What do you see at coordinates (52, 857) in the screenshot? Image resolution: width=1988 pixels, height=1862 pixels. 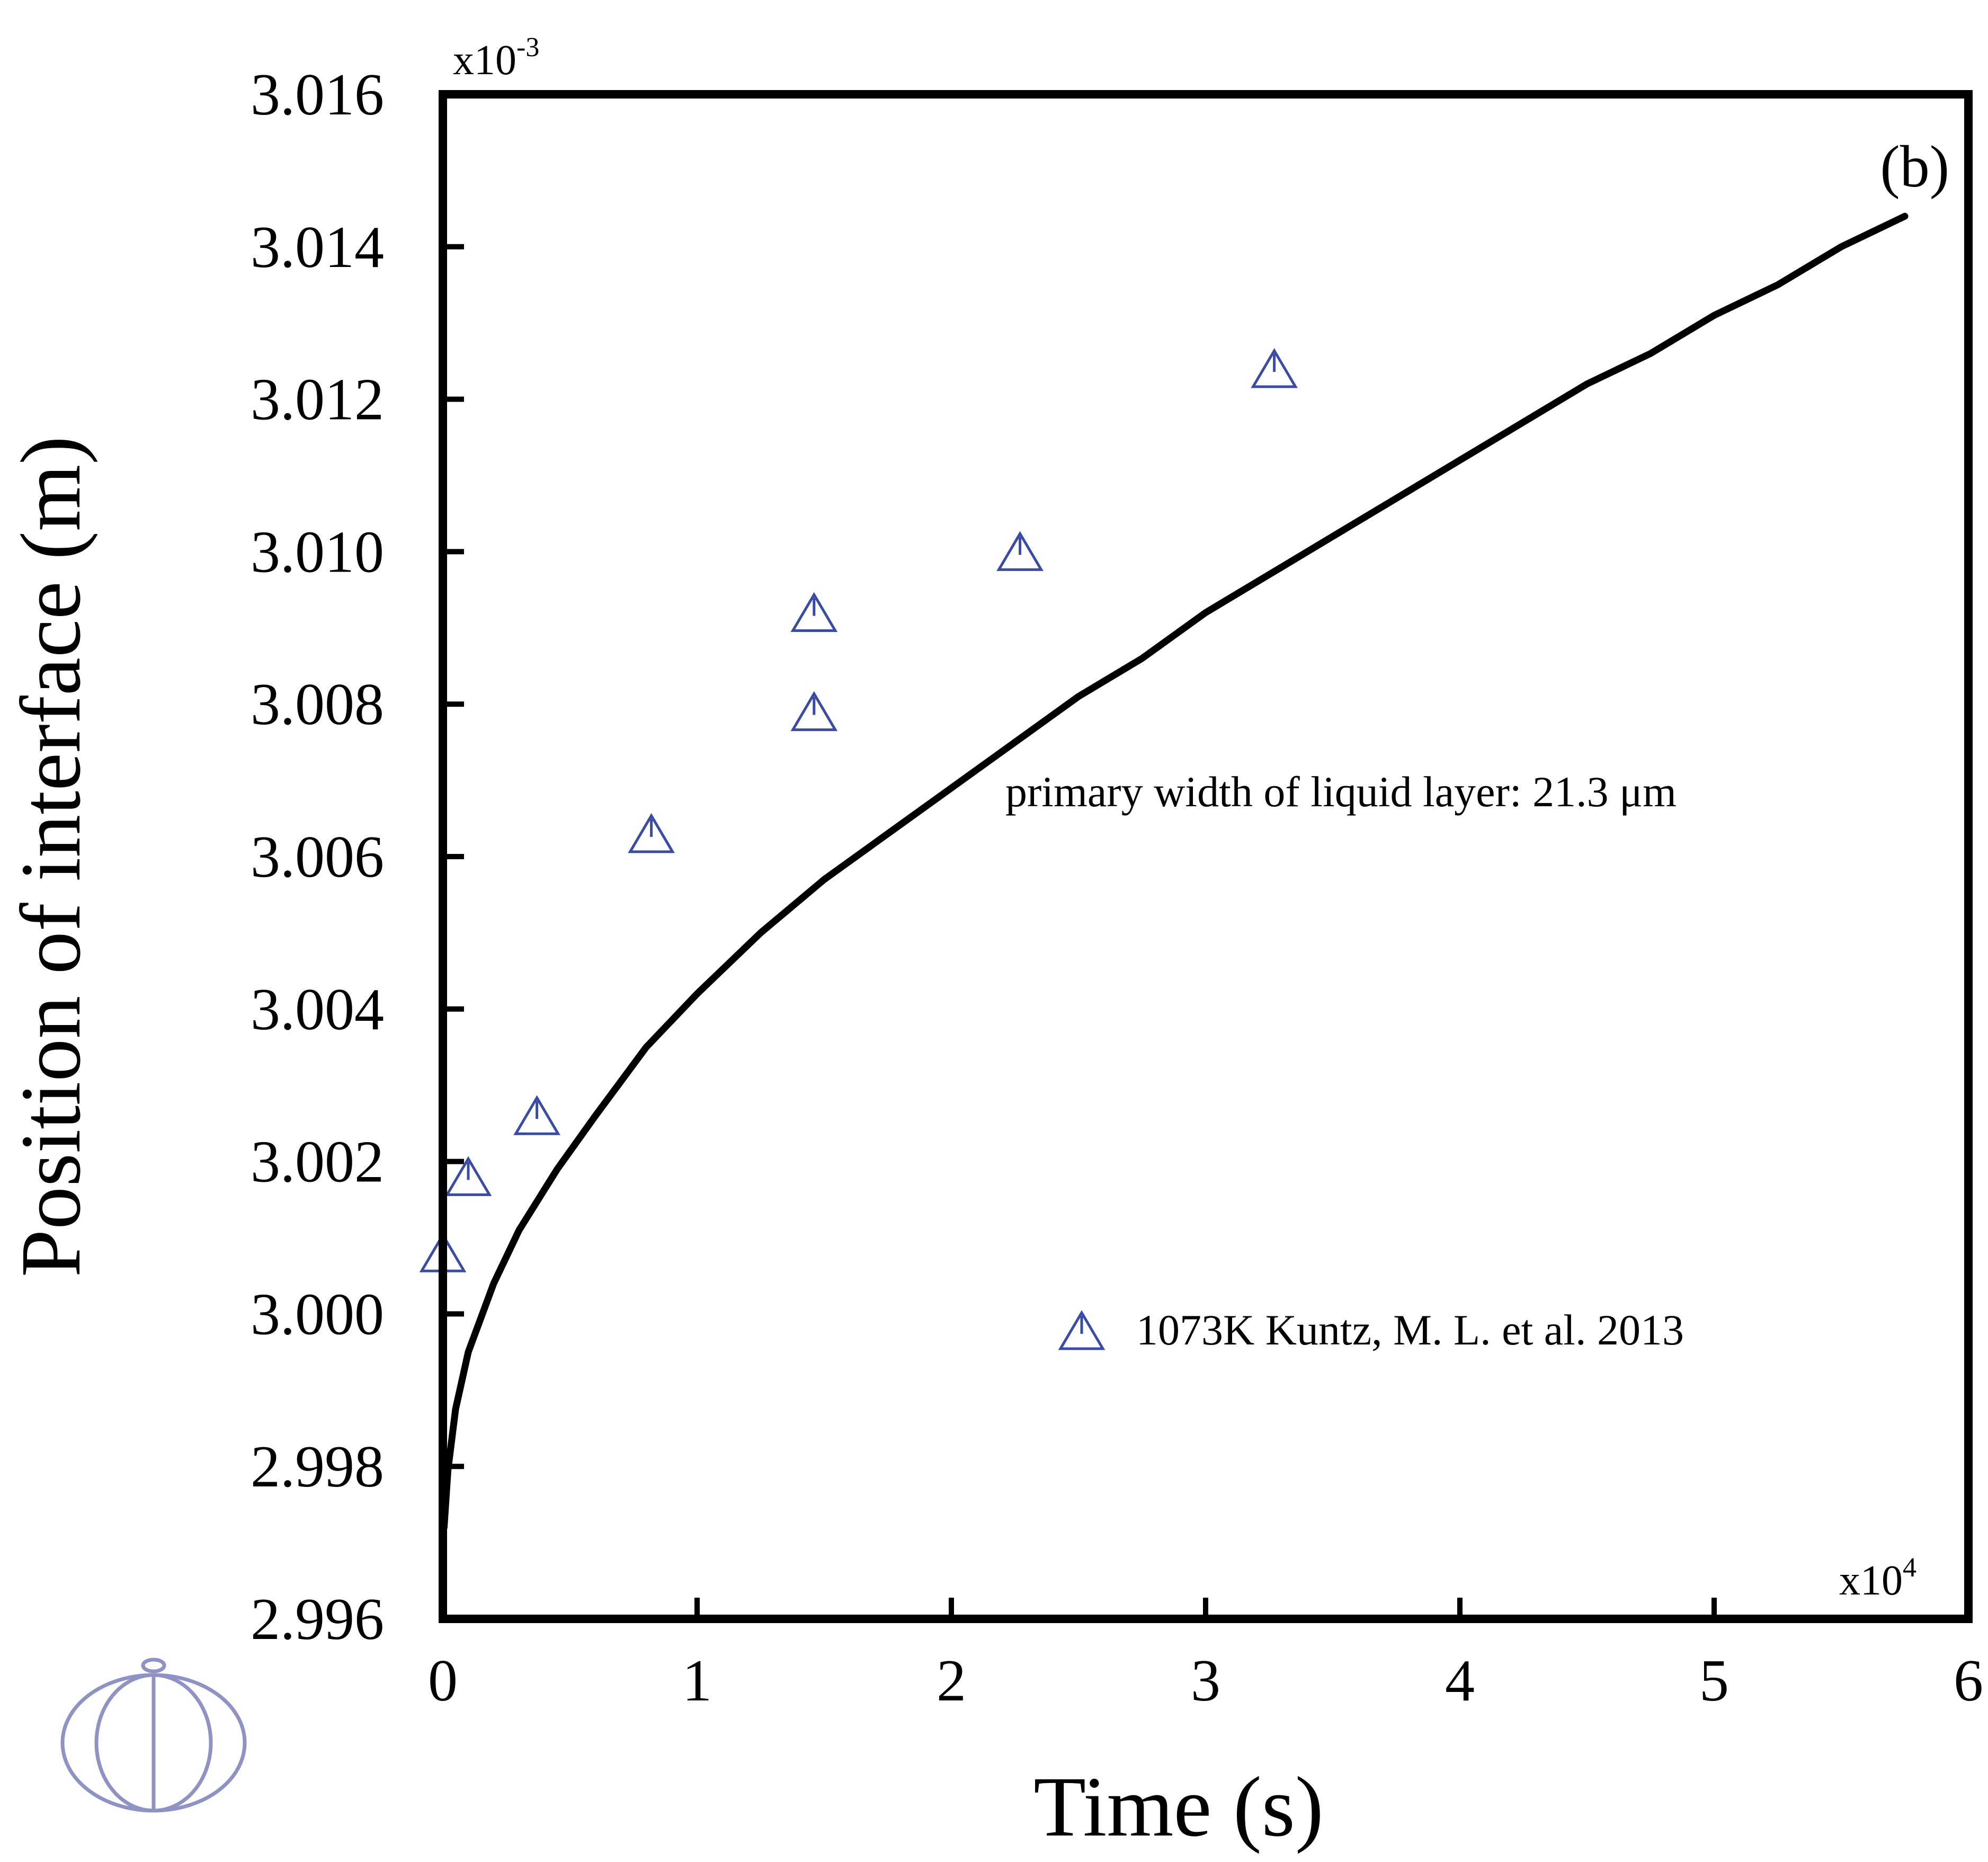 I see `y-axis-title: Position of interface (m)` at bounding box center [52, 857].